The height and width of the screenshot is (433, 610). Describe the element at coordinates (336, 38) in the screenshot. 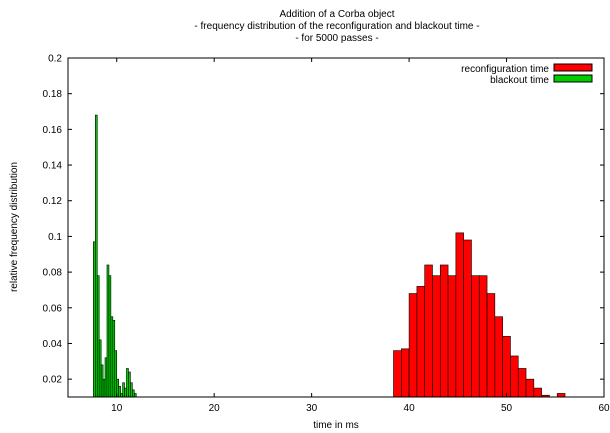

I see `chart-subtitle-line-2: - for 5000 passes -` at that location.